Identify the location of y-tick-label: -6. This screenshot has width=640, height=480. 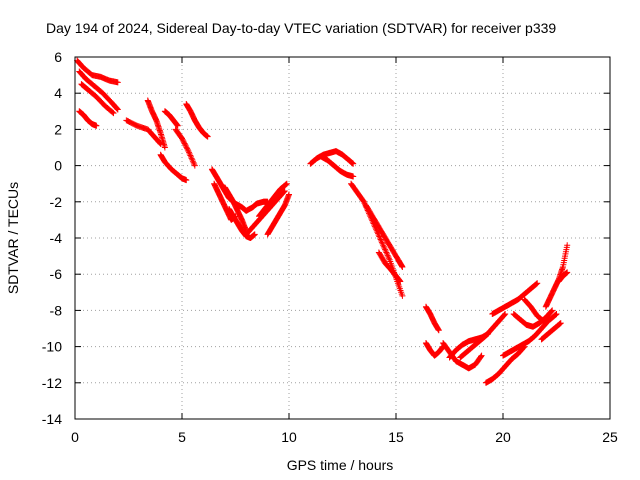
(56, 274).